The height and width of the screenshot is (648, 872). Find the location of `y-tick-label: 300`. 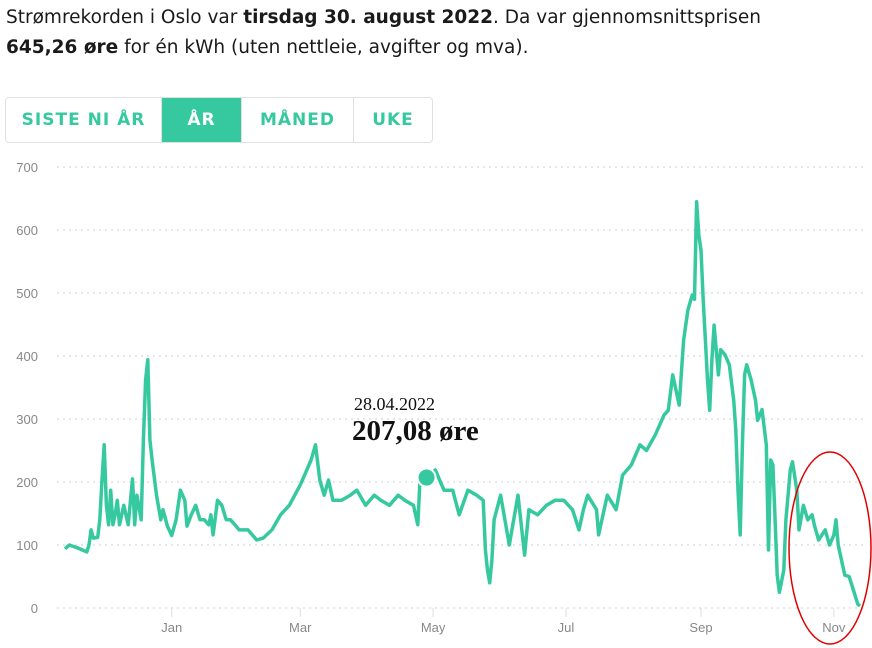

y-tick-label: 300 is located at coordinates (27, 419).